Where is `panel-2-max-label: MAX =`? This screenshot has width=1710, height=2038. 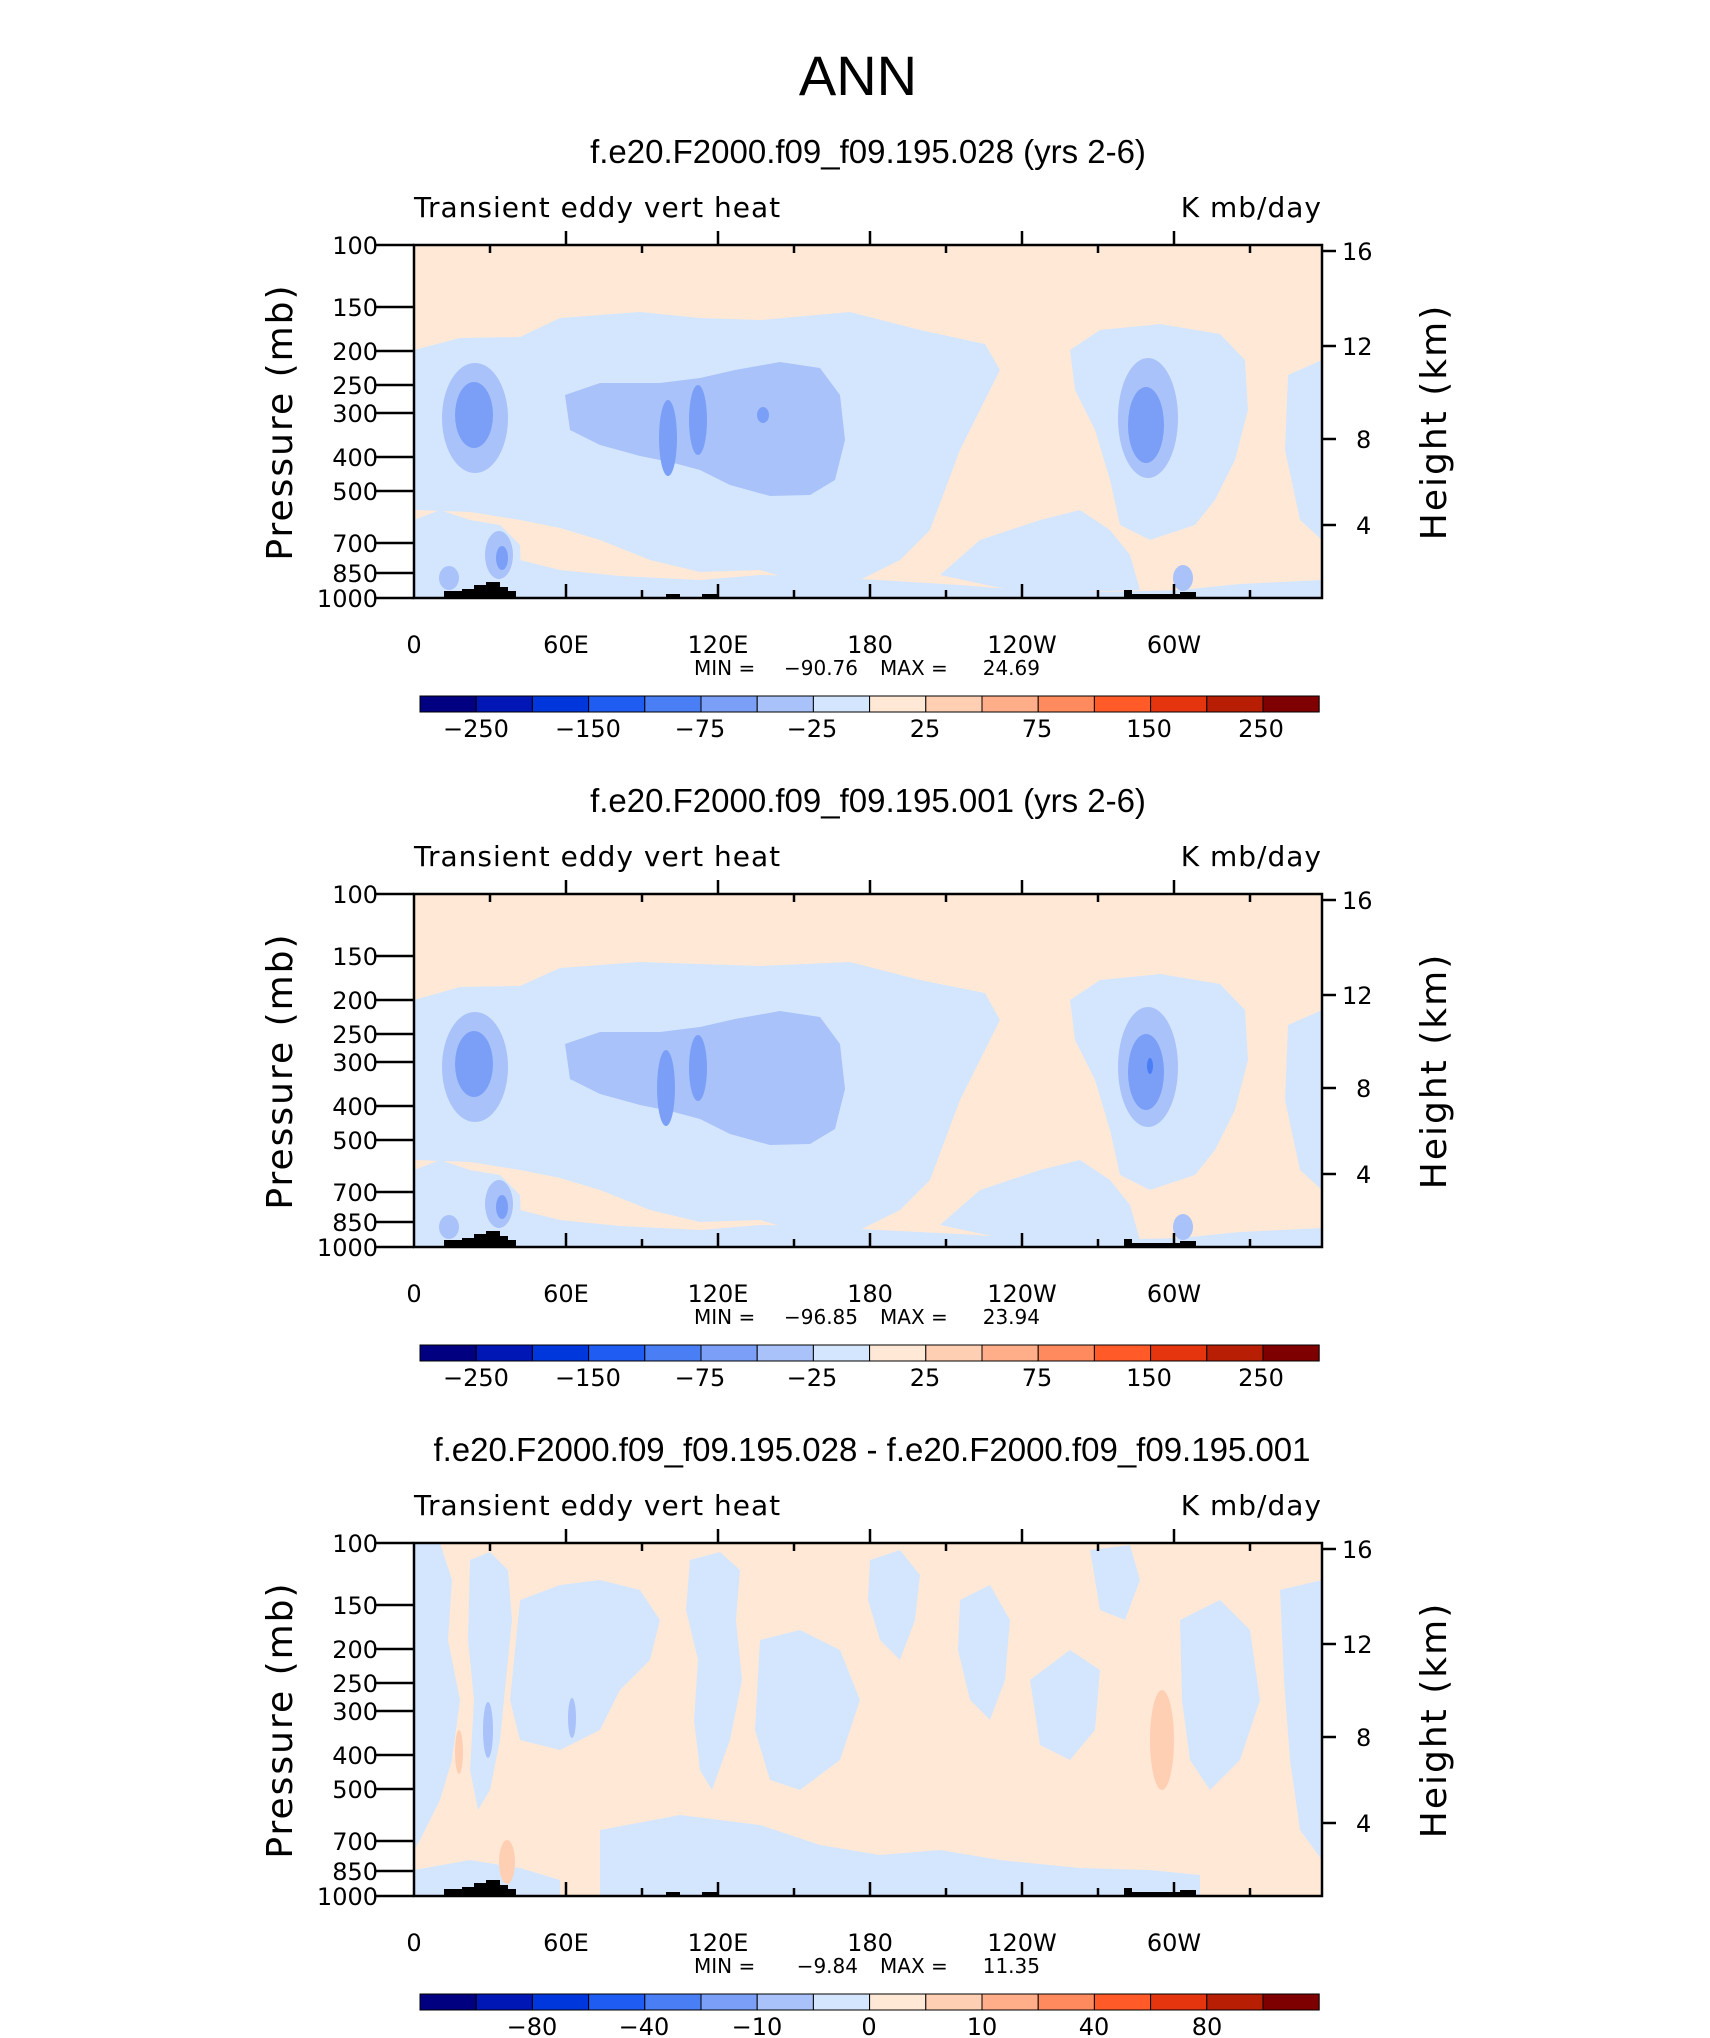
panel-2-max-label: MAX = is located at coordinates (914, 1317).